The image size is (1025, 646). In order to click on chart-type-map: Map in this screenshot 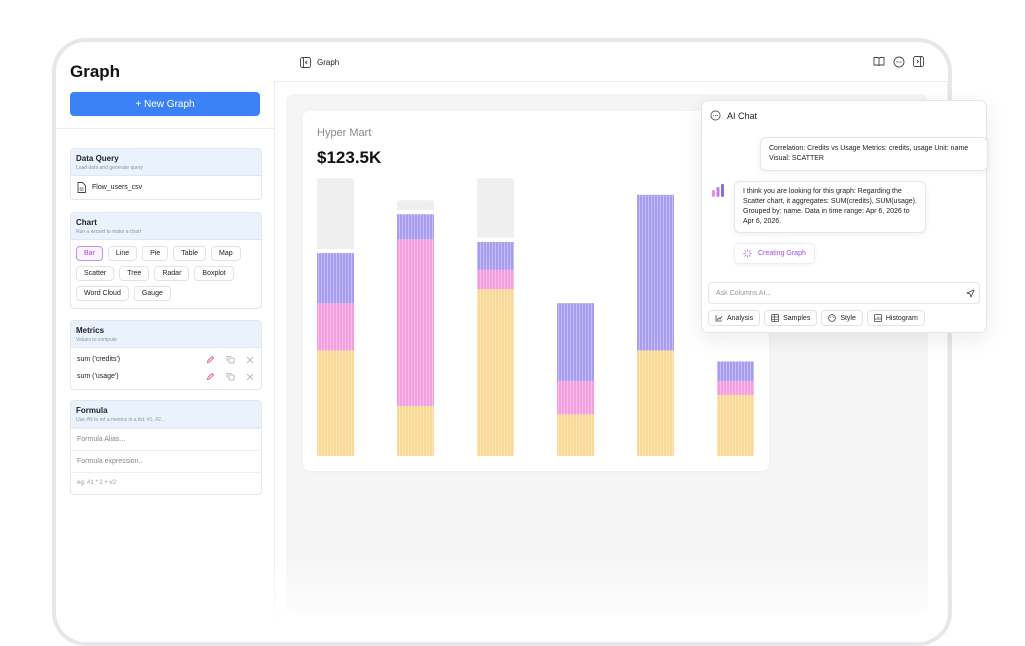, I will do `click(226, 253)`.